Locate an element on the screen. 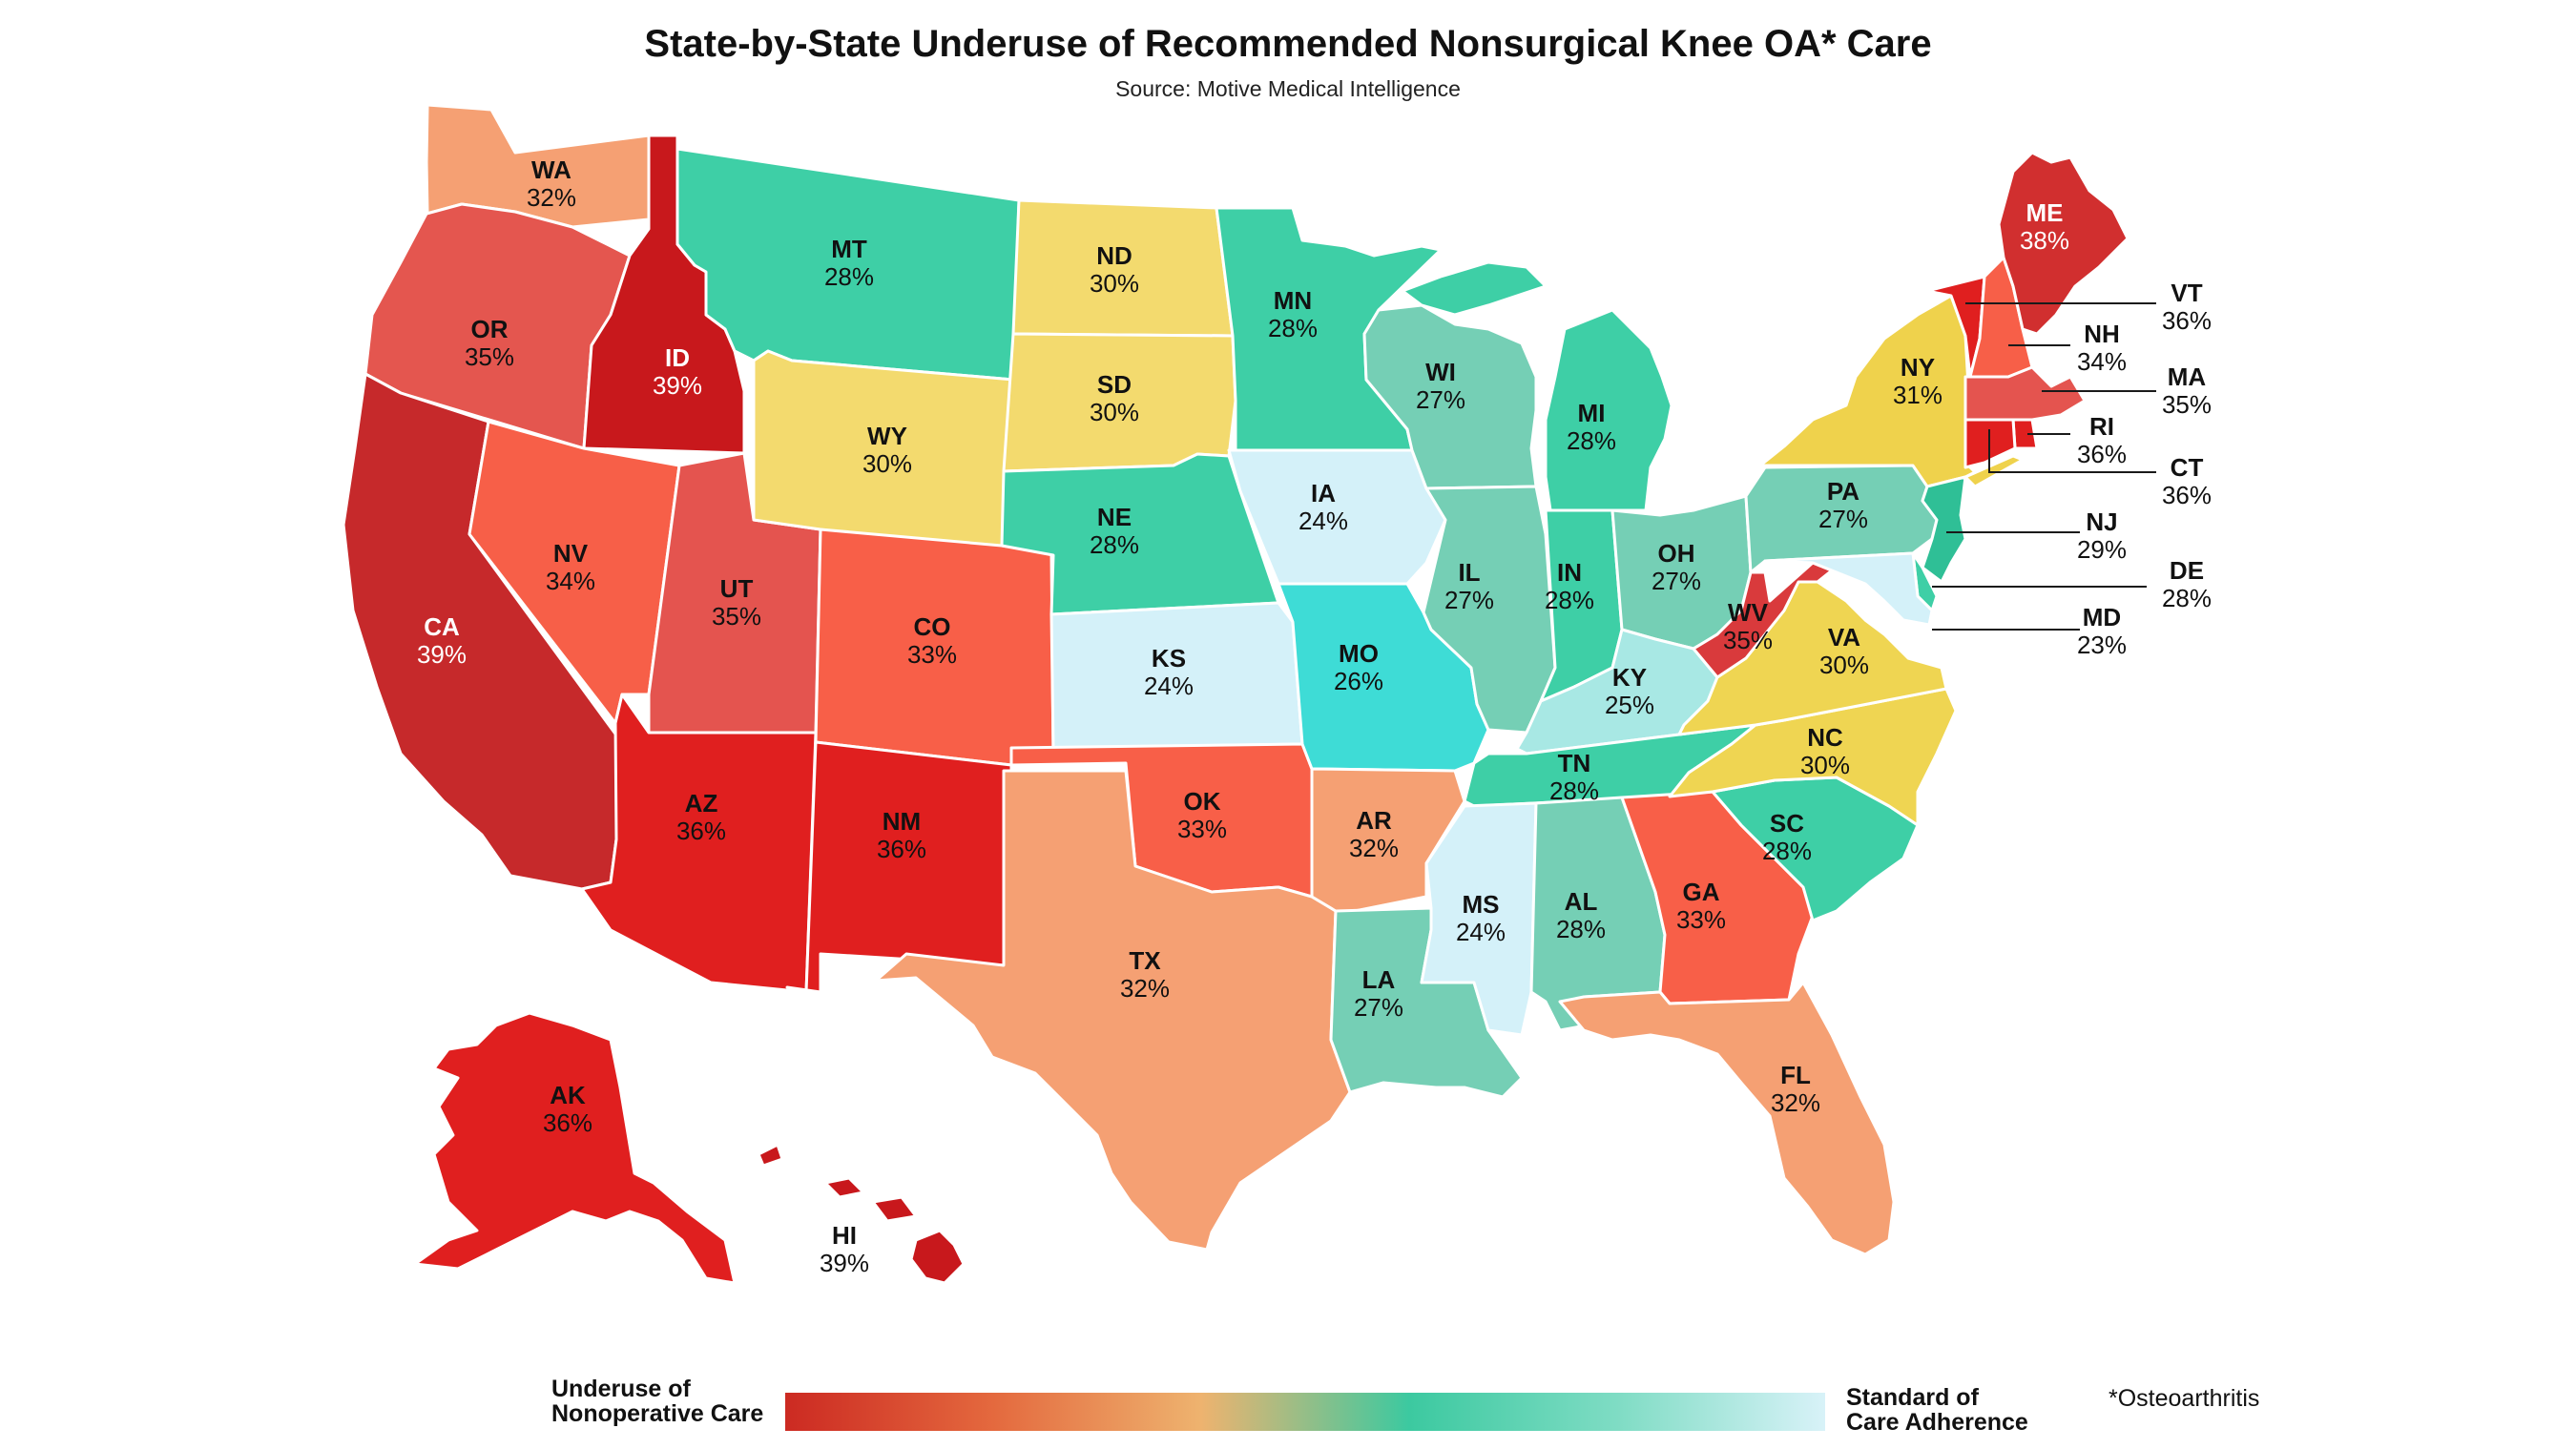 This screenshot has height=1449, width=2576. label-GA: GA 33% is located at coordinates (1701, 905).